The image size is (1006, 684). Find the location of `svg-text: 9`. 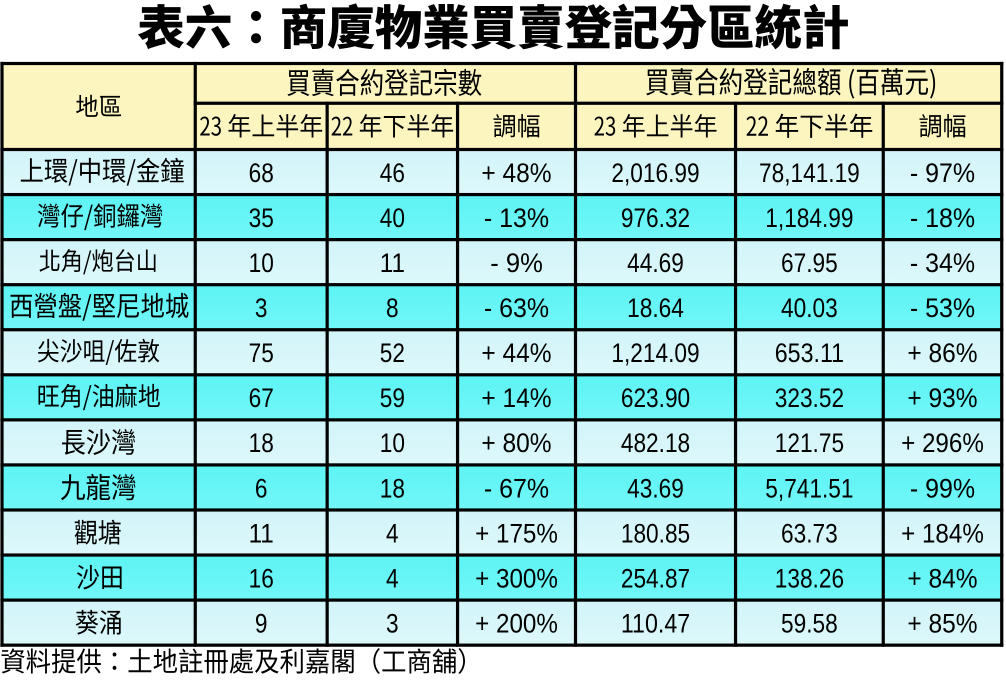

svg-text: 9 is located at coordinates (261, 623).